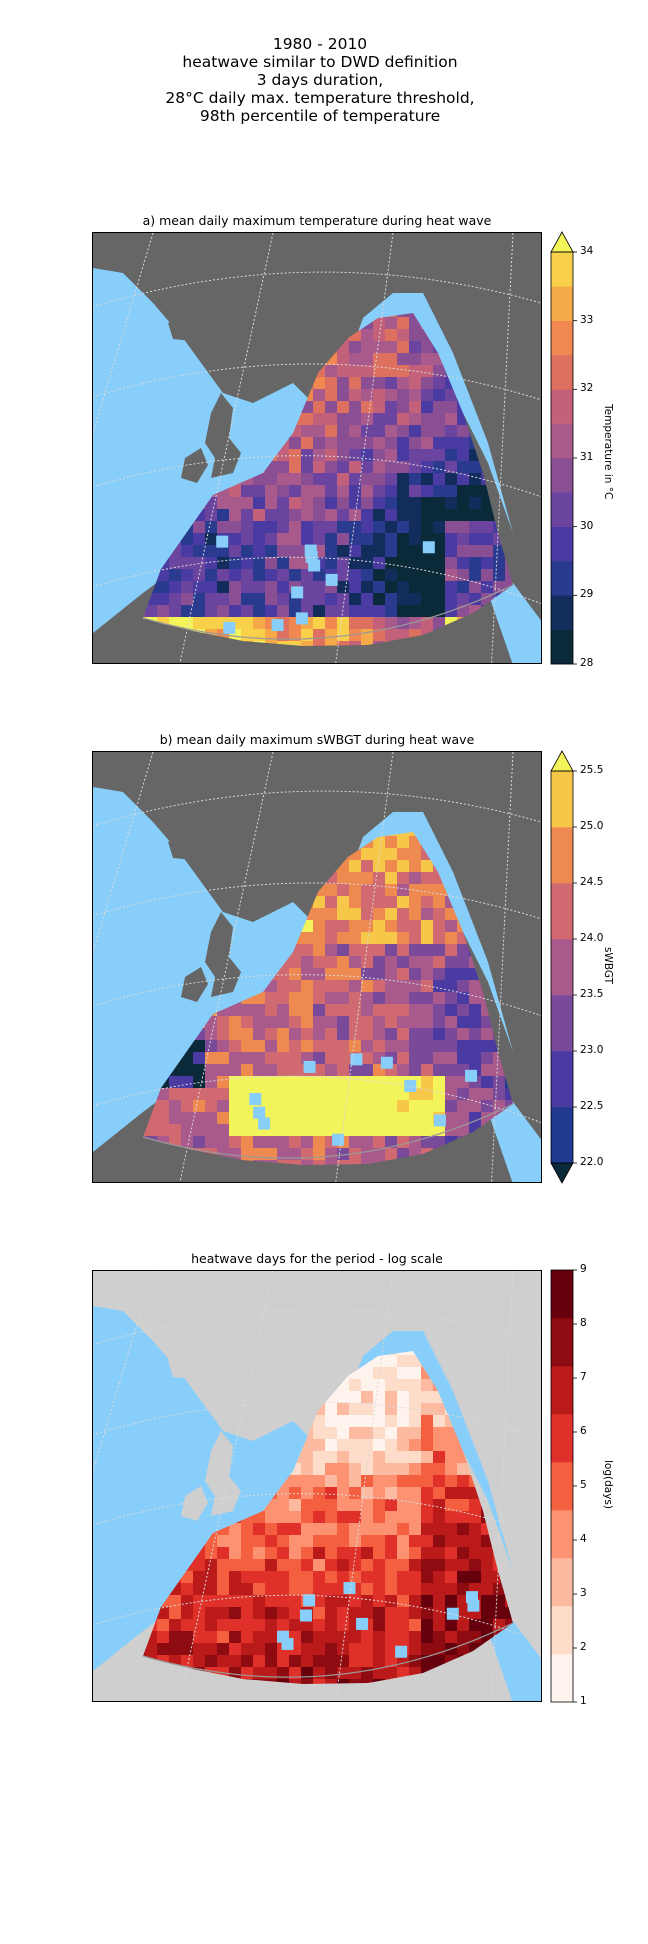 The width and height of the screenshot is (648, 1944). I want to click on colorbar-band, so click(562, 578).